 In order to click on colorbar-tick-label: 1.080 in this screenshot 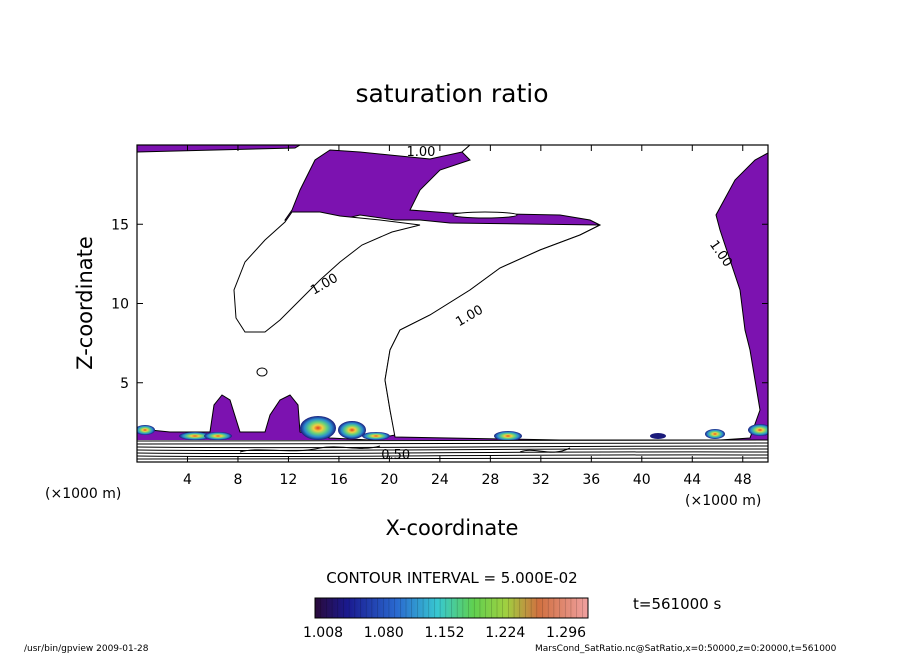, I will do `click(384, 633)`.